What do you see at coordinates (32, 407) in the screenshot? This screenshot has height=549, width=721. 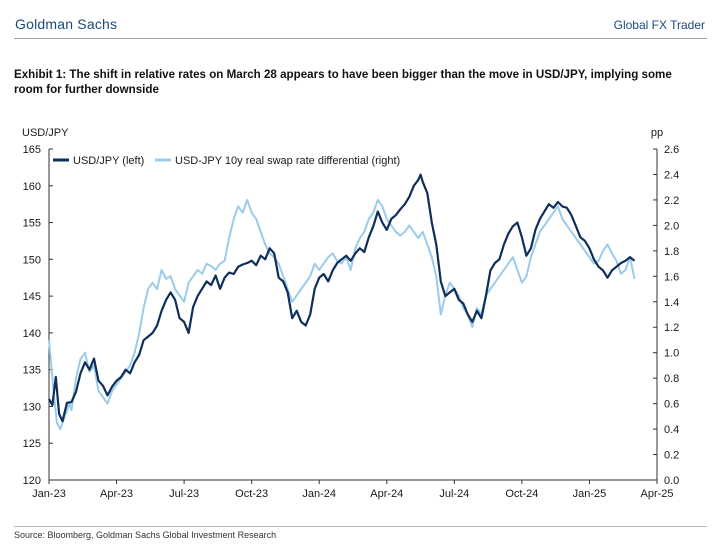 I see `left-tick-label: 130` at bounding box center [32, 407].